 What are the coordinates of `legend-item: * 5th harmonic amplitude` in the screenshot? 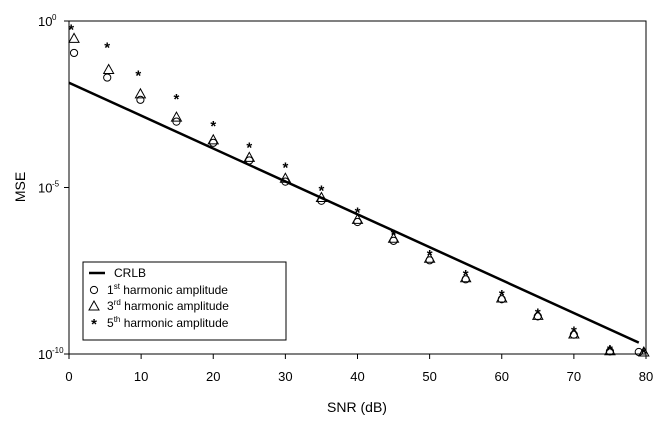 It's located at (160, 324).